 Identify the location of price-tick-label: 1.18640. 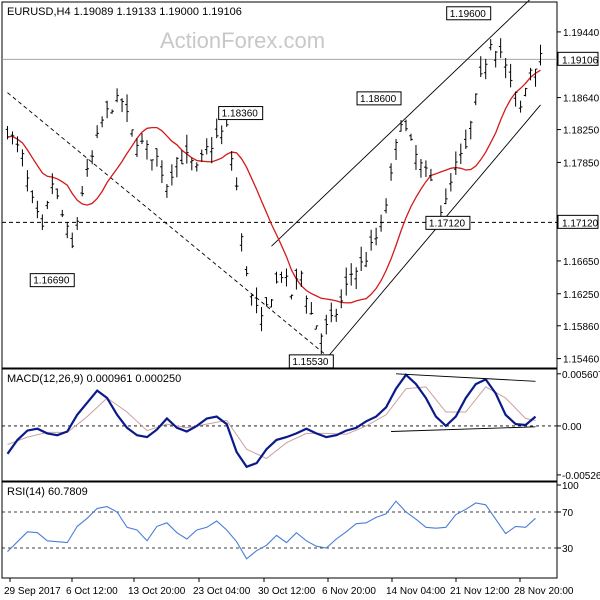
(581, 99).